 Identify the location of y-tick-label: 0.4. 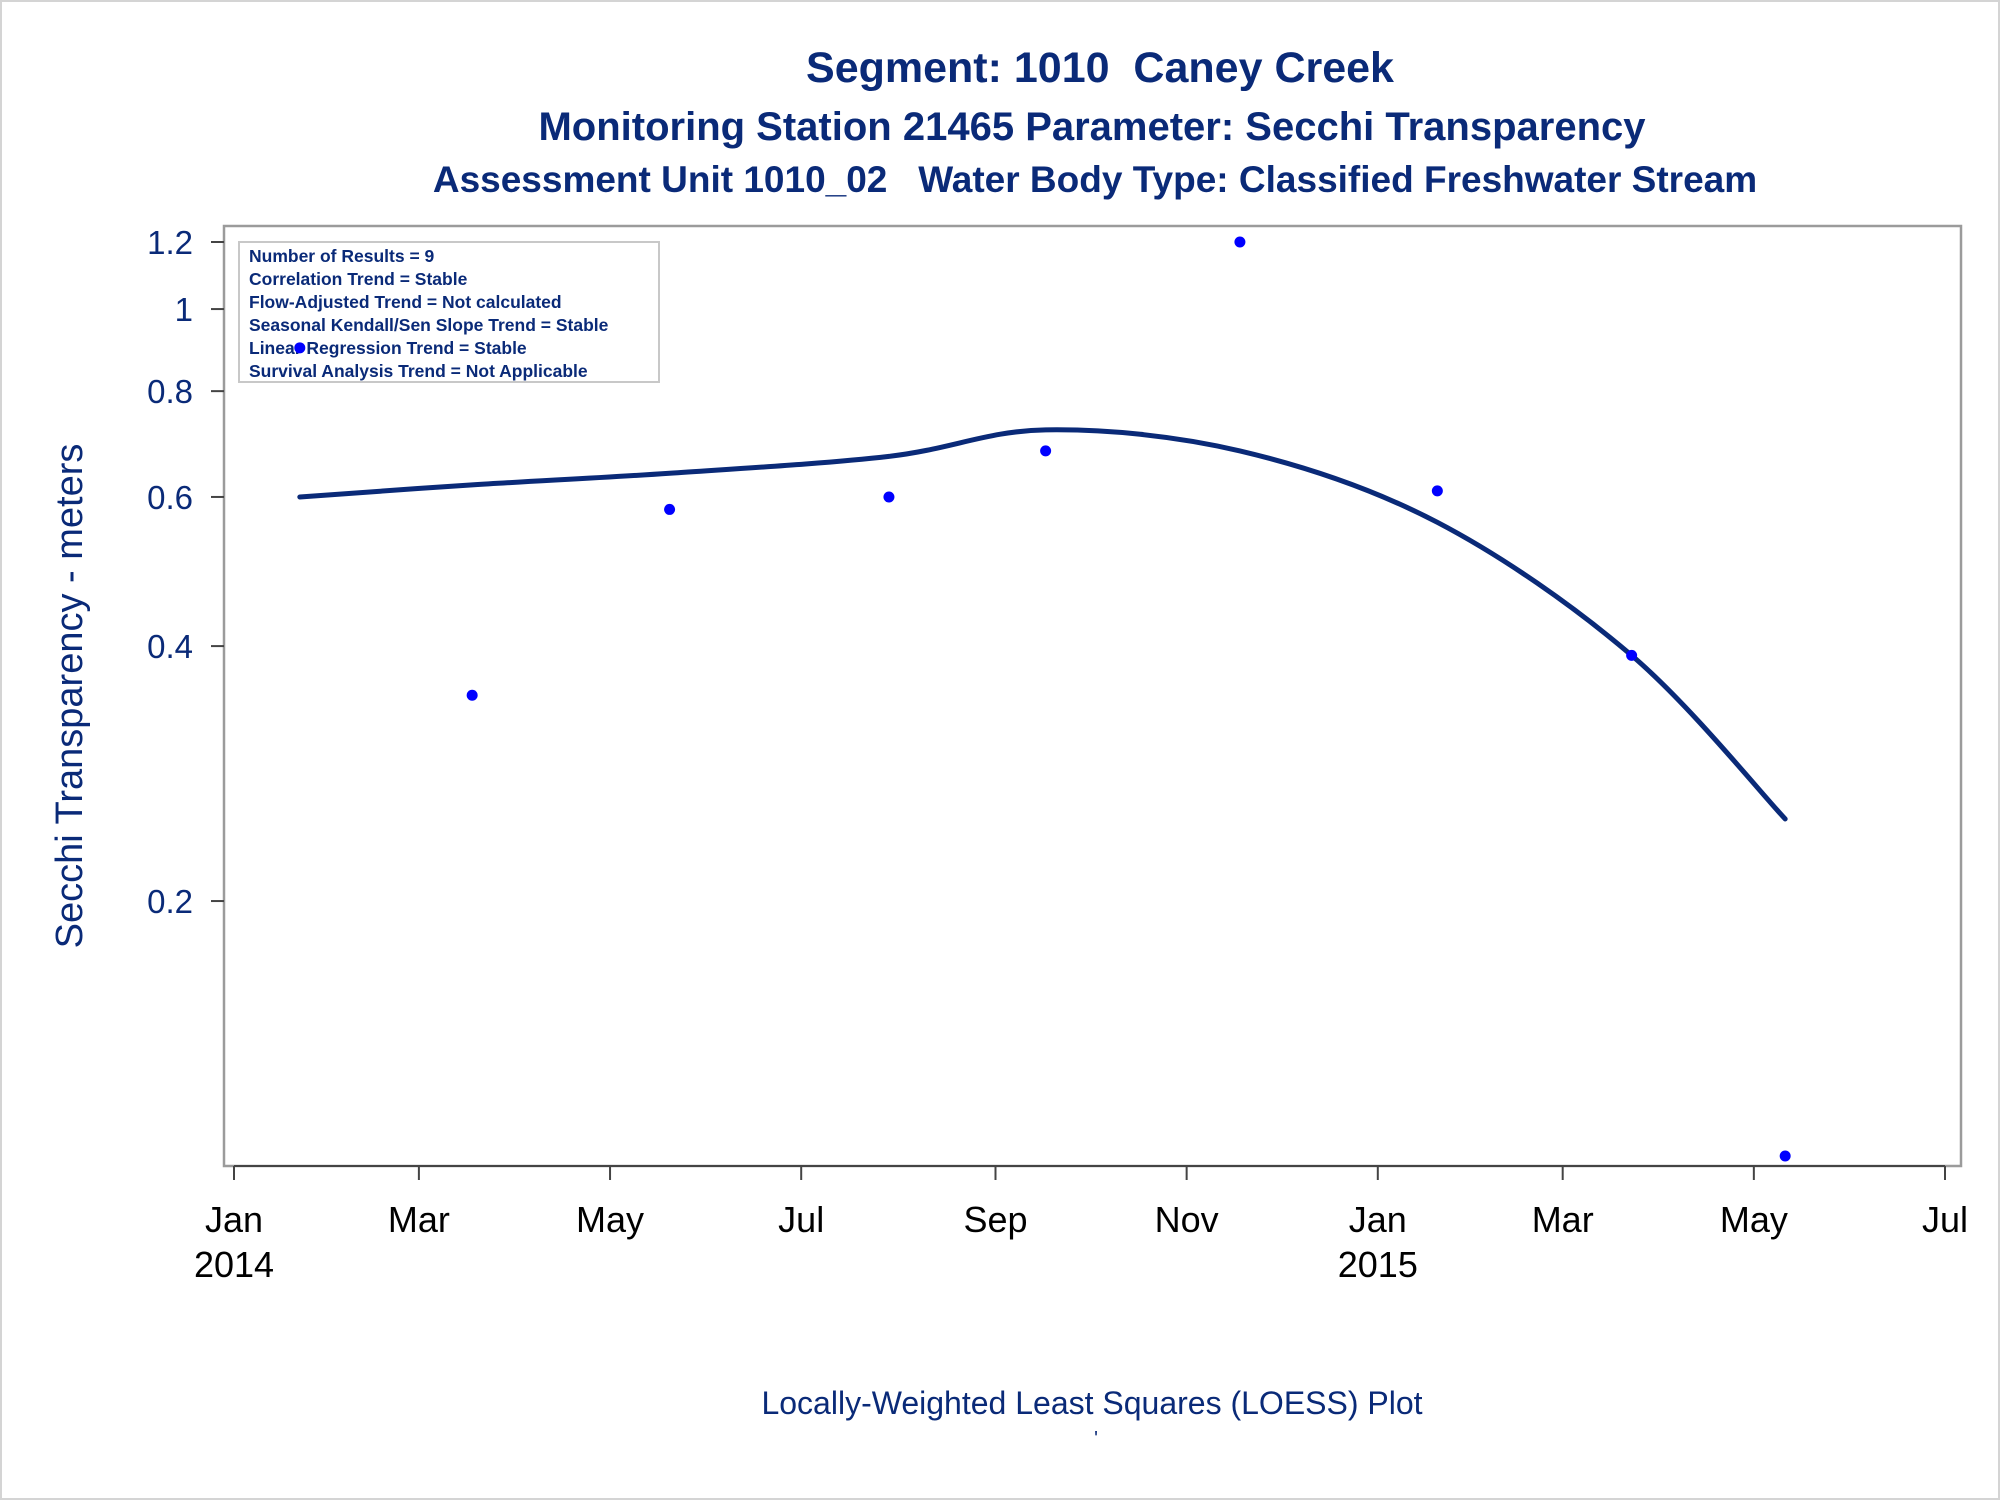
(170, 646).